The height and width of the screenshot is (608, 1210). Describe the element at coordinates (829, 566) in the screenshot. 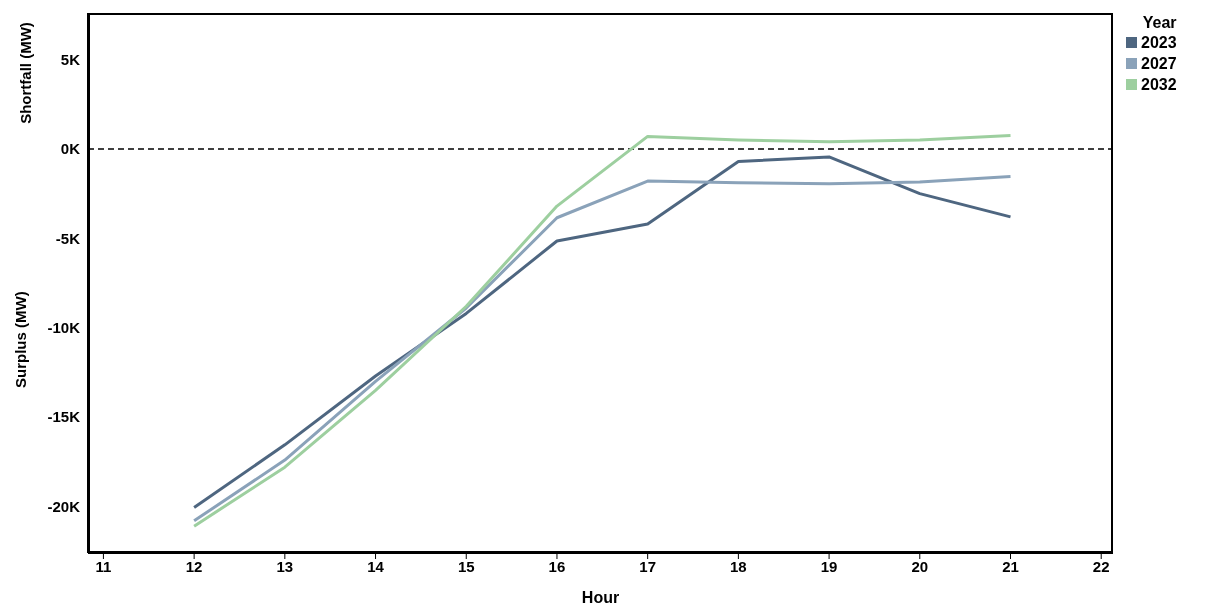

I see `x-tick-label: 19` at that location.